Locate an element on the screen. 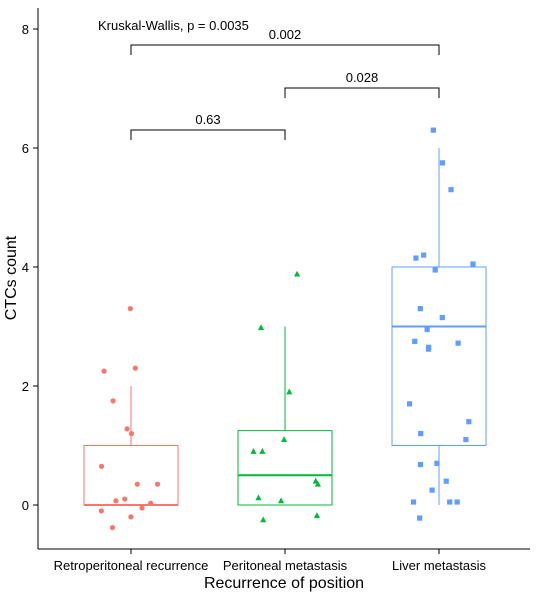 The image size is (536, 598). test-annotation: Kruskal-Wallis, p = 0.0035 is located at coordinates (173, 25).